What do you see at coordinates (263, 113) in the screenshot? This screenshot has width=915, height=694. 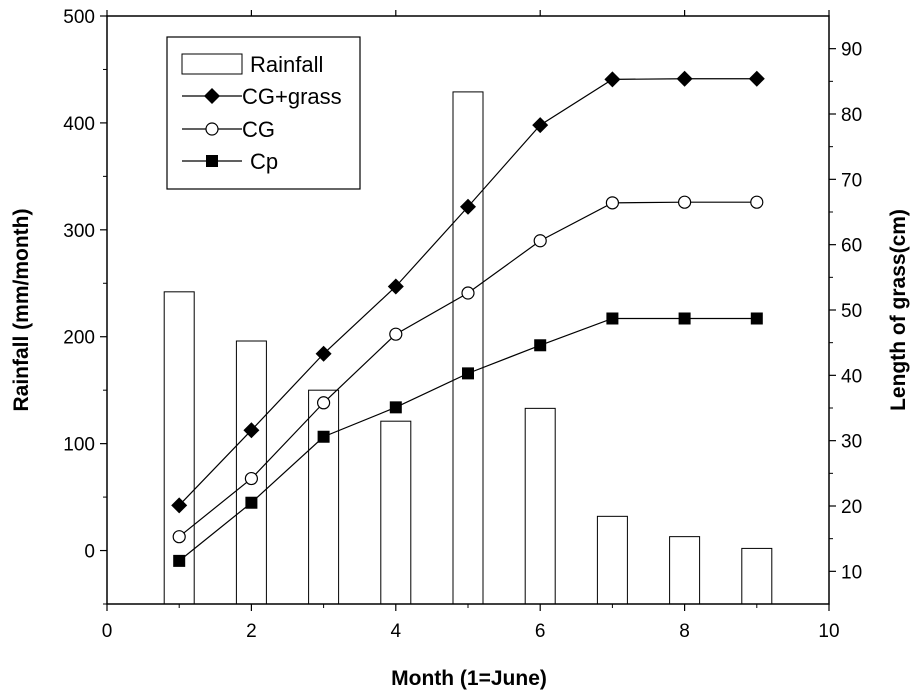 I see `legend: Rainfall CG+grass CG Cp` at bounding box center [263, 113].